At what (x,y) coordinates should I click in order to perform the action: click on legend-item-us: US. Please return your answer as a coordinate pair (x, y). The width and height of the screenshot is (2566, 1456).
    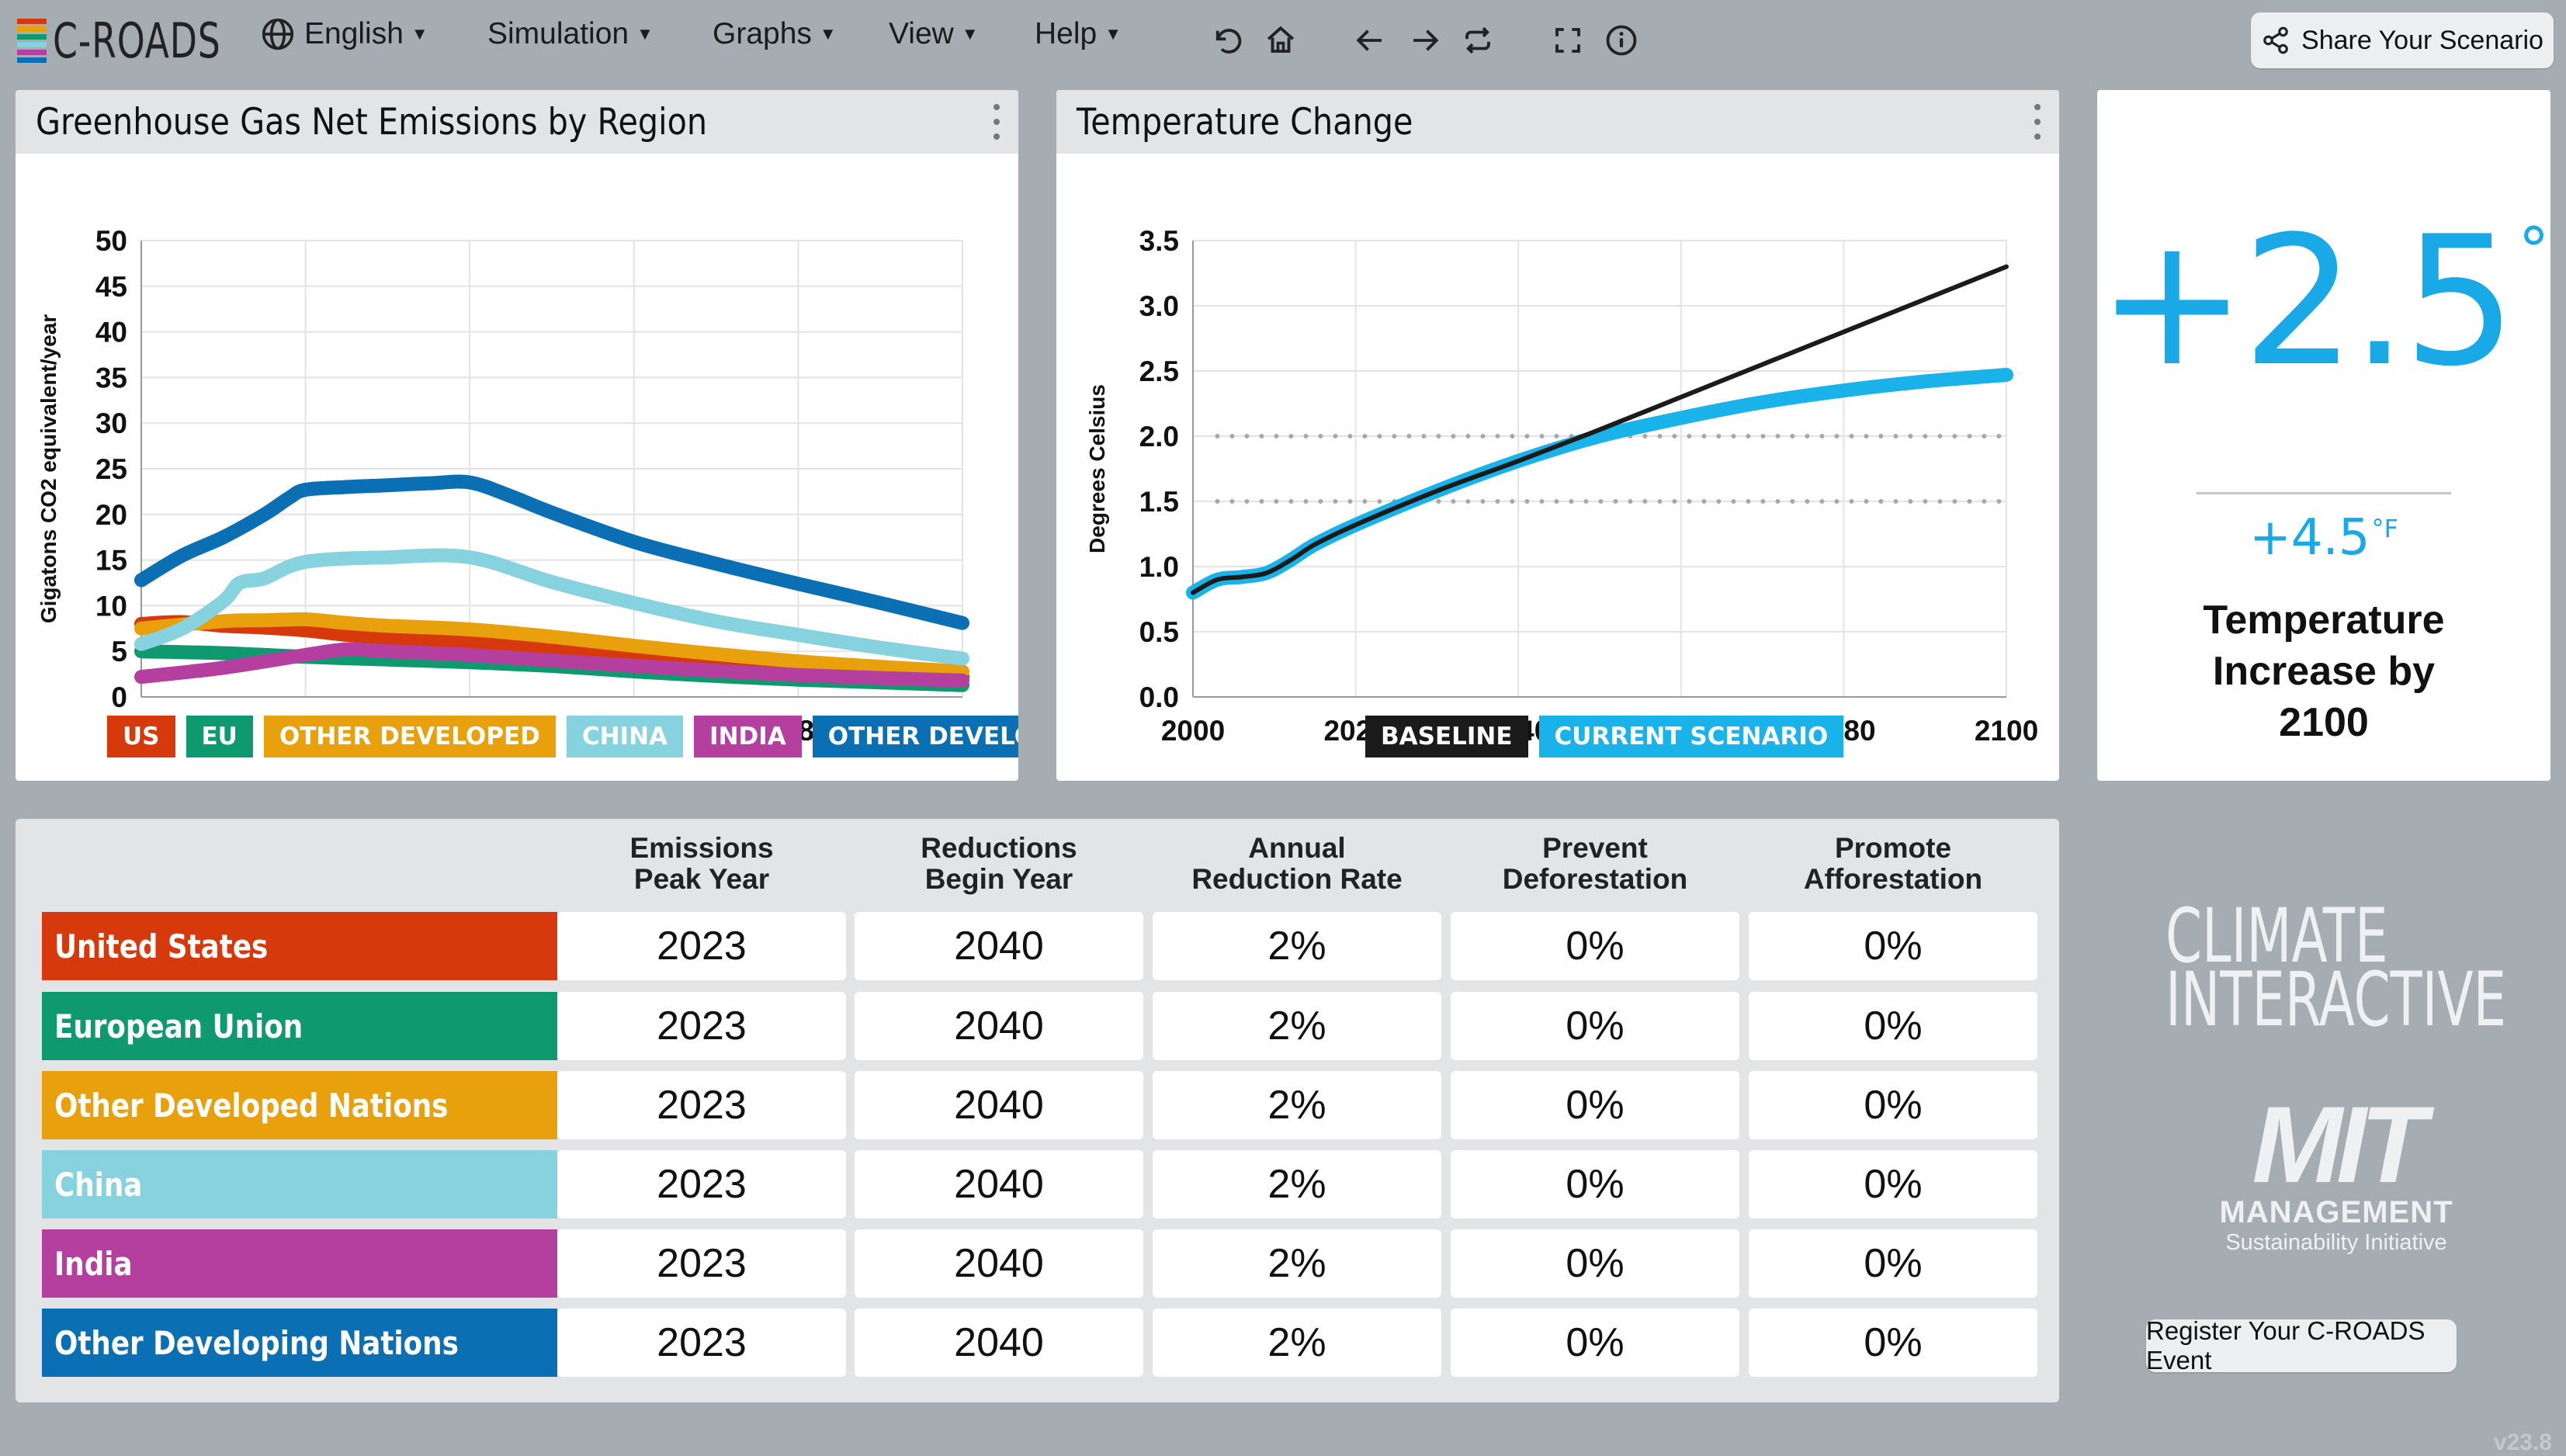
    Looking at the image, I should click on (141, 736).